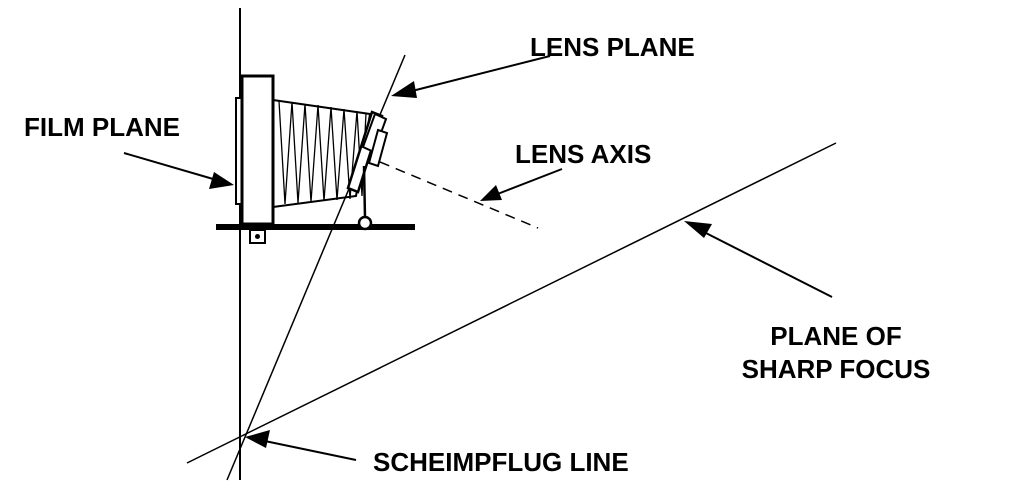  What do you see at coordinates (612, 47) in the screenshot?
I see `lens-plane-label: LENS PLANE` at bounding box center [612, 47].